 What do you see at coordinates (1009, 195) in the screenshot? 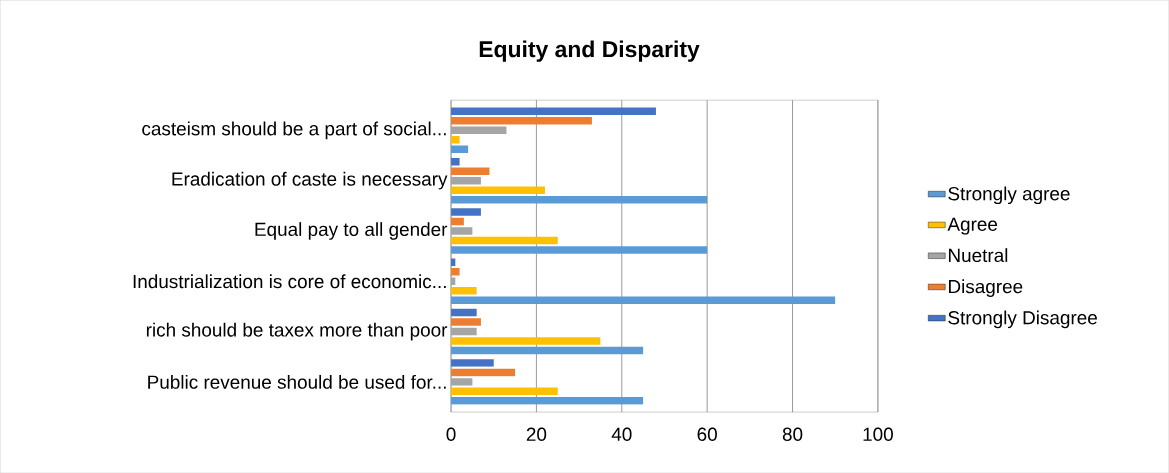
I see `legend-label: Strongly agree` at bounding box center [1009, 195].